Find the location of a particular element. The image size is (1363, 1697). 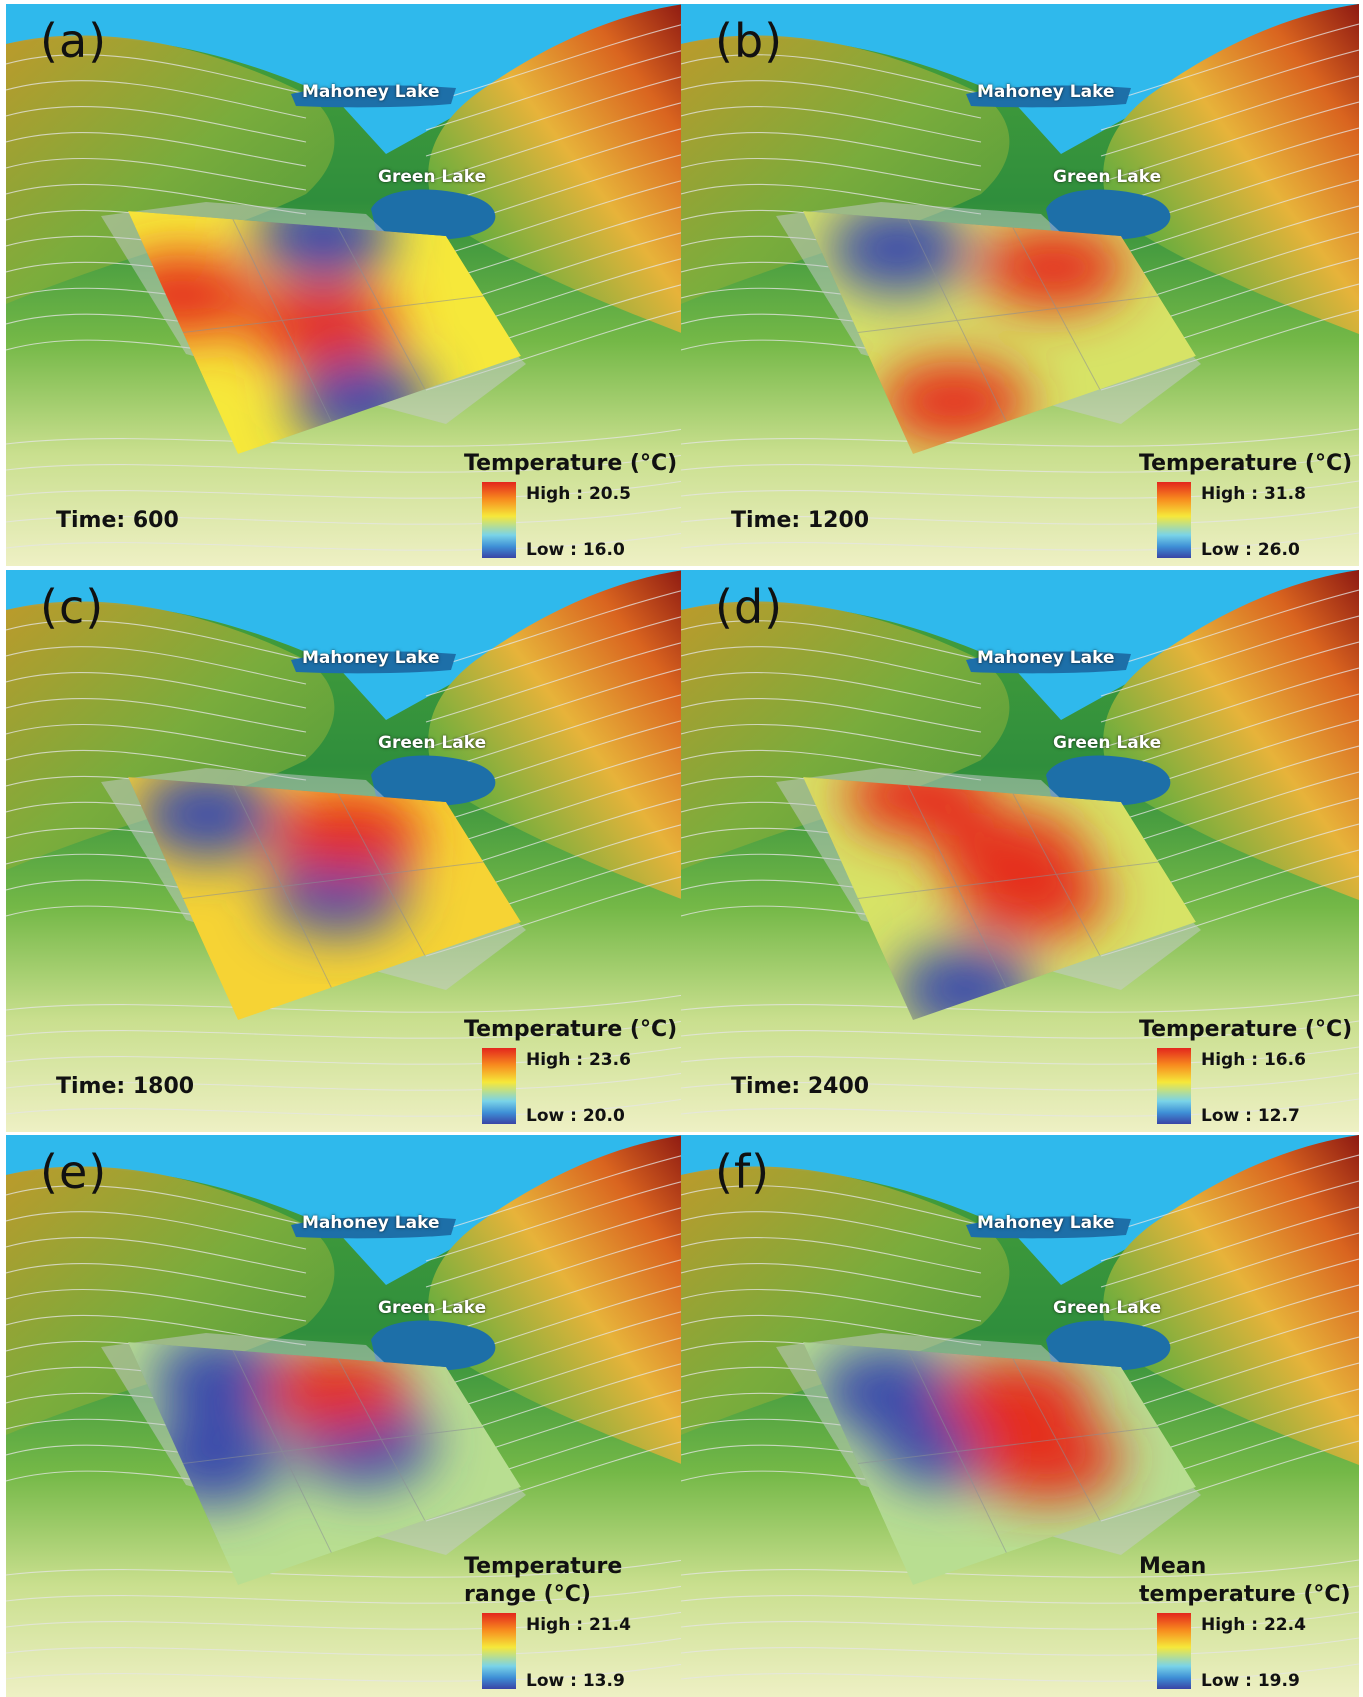

time-label: Time: 2400 is located at coordinates (800, 1086).